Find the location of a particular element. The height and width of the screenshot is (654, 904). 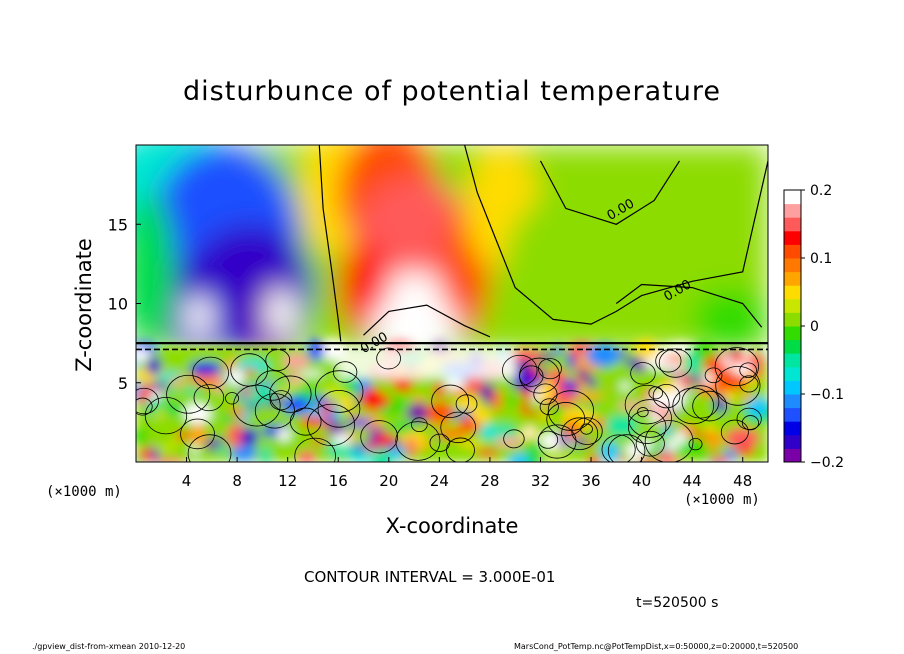

x-unit-label-right: (×1000 m) is located at coordinates (722, 500).